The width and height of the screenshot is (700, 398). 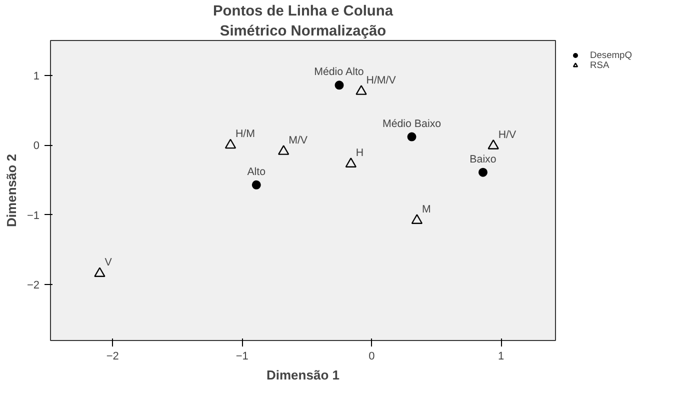 What do you see at coordinates (303, 12) in the screenshot?
I see `chart-title: Pontos de Linha e Coluna` at bounding box center [303, 12].